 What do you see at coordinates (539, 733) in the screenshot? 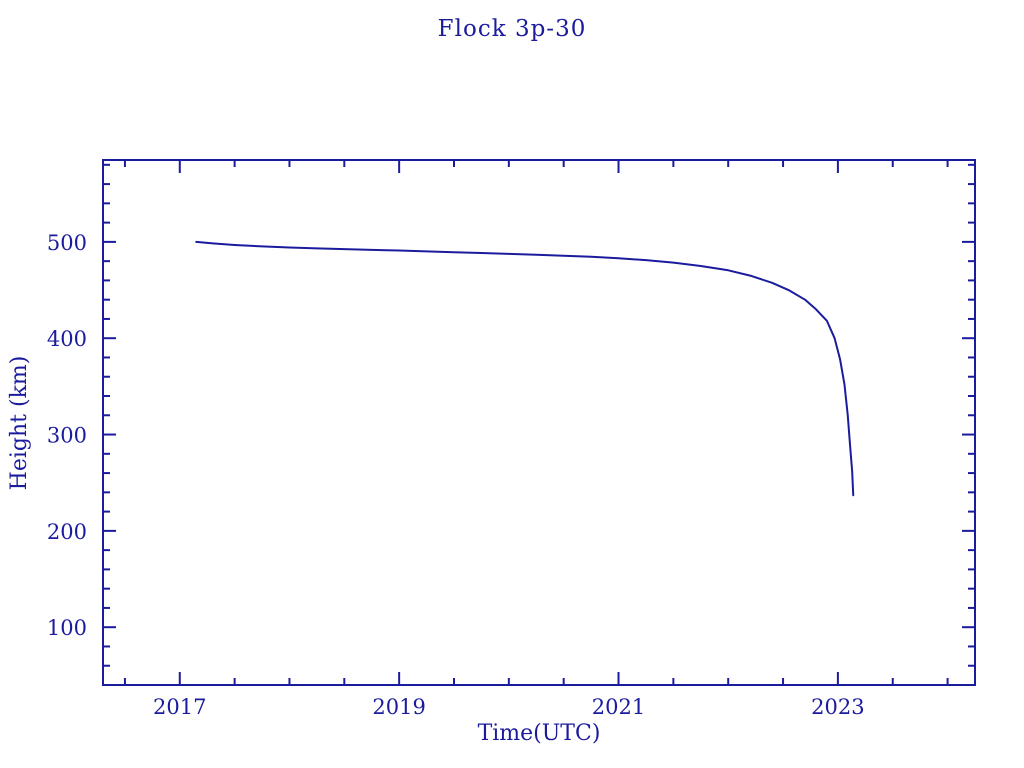
I see `x-axis-title: Time(UTC)` at bounding box center [539, 733].